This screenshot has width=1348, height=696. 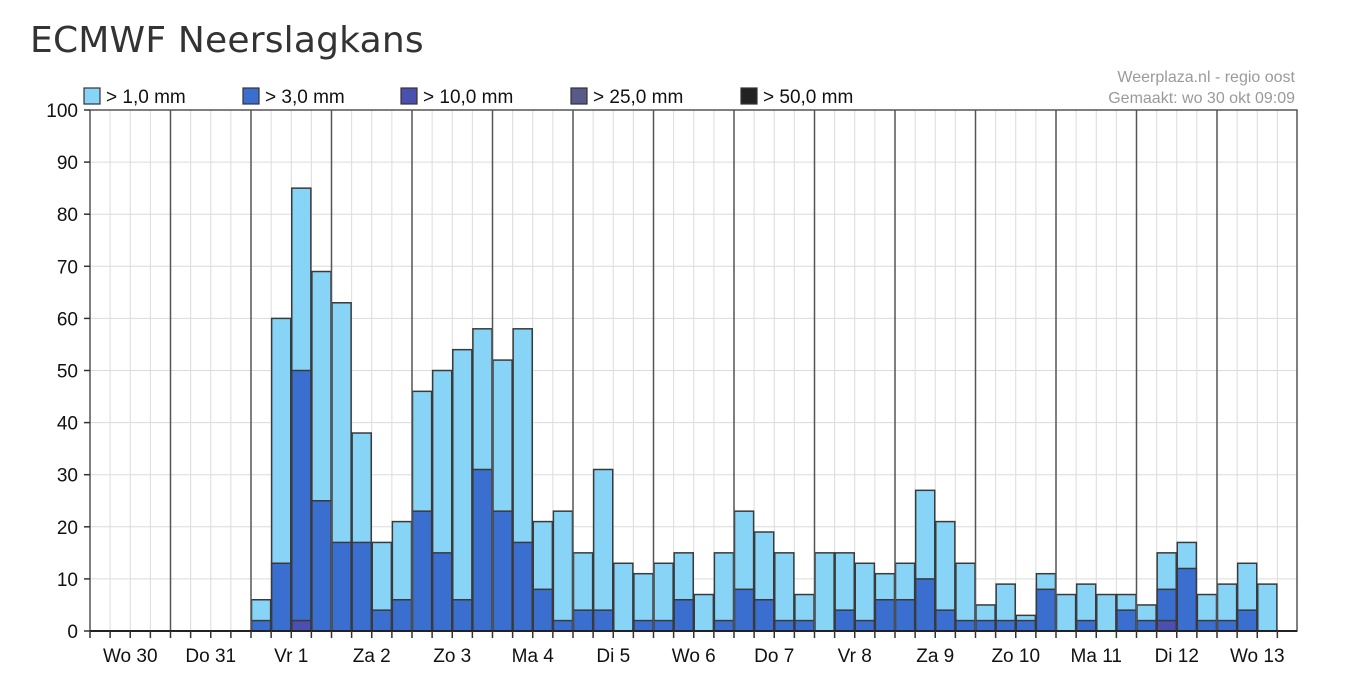 I want to click on y-tick-label: 90, so click(x=67, y=163).